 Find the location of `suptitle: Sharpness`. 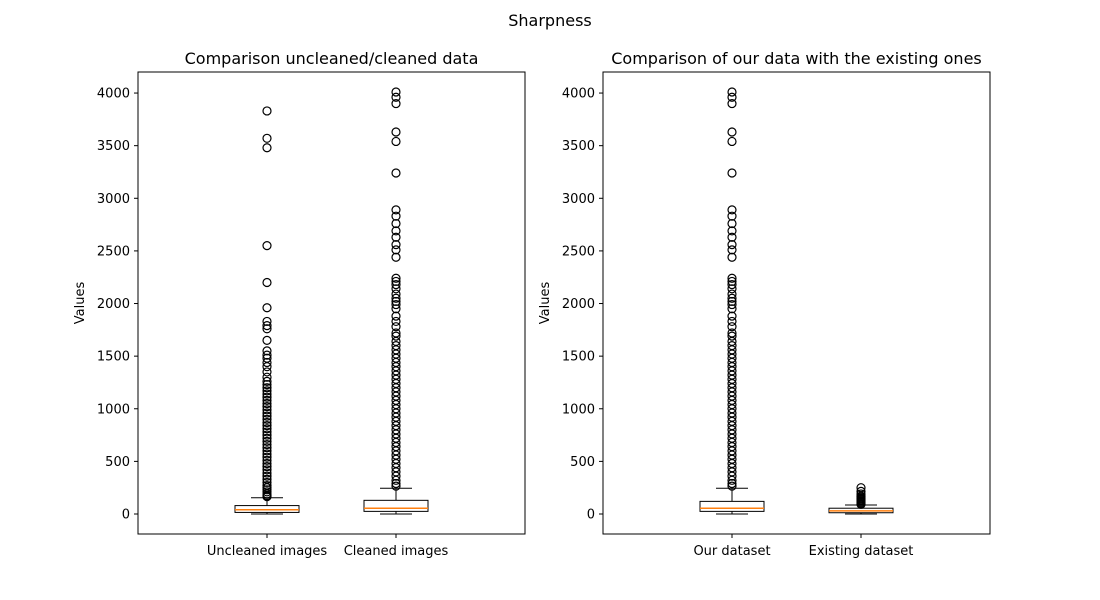

suptitle: Sharpness is located at coordinates (550, 20).